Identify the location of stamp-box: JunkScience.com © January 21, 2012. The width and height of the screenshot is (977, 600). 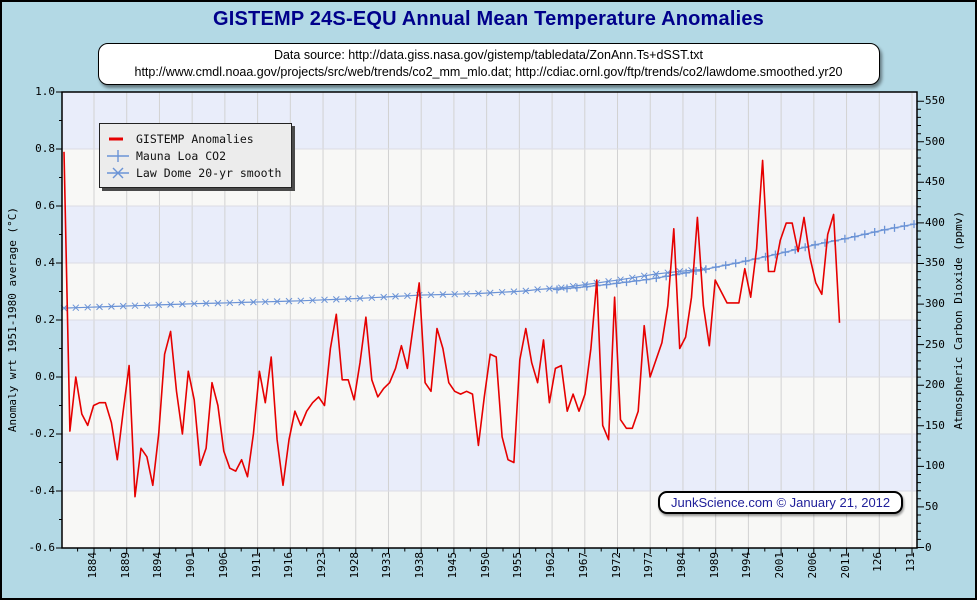
(781, 502).